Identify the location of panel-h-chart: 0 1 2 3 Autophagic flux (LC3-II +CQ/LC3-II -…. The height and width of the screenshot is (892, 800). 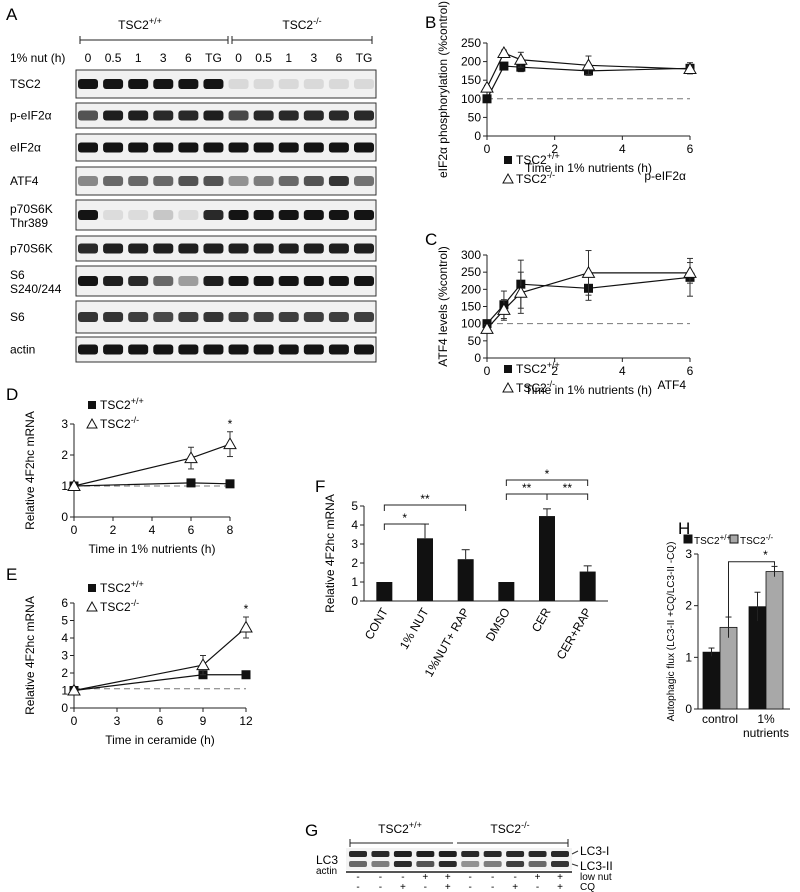
(728, 636).